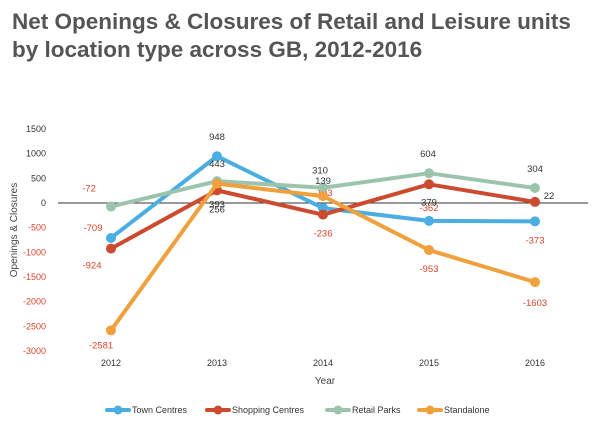  What do you see at coordinates (14, 230) in the screenshot?
I see `y-axis-title: Openings & Closures` at bounding box center [14, 230].